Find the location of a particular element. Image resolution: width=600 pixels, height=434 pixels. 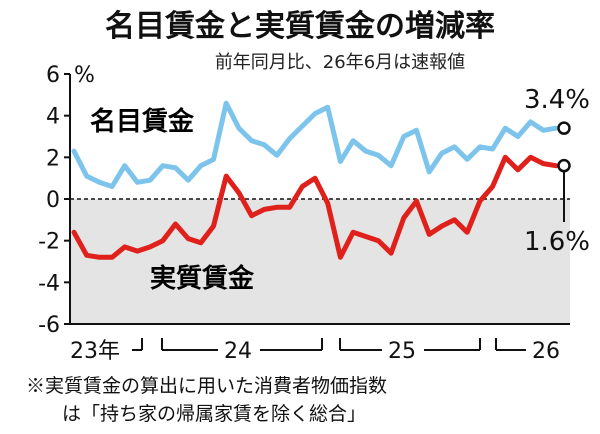

note-line-2: は「持ち家の帰属家賃を除く総合」 is located at coordinates (214, 414).